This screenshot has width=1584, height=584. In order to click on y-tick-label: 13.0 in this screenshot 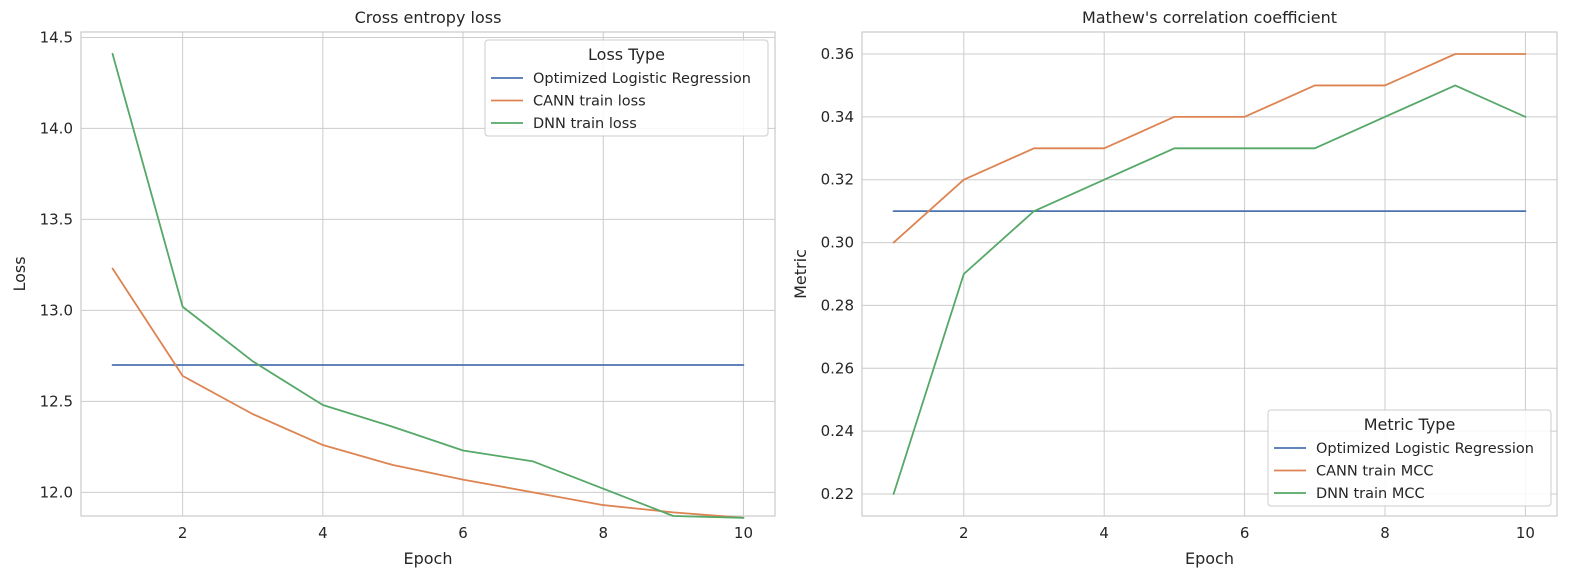, I will do `click(56, 310)`.